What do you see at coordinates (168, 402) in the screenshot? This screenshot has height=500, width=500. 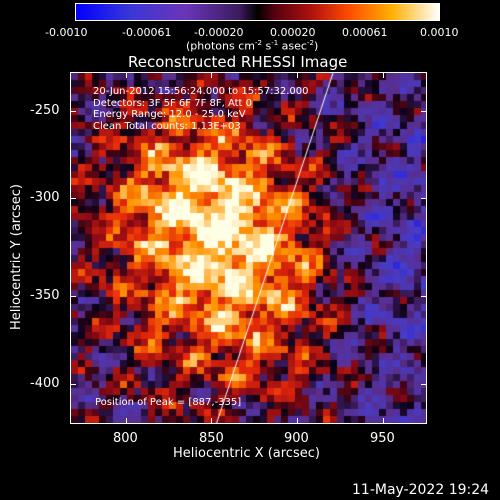 I see `peak-position: Position of Peak = [887,-335]` at bounding box center [168, 402].